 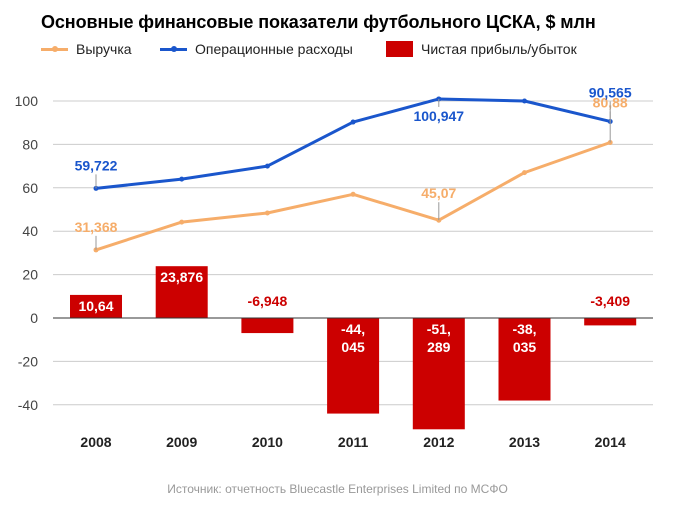 What do you see at coordinates (438, 442) in the screenshot?
I see `x-category-label: 2012` at bounding box center [438, 442].